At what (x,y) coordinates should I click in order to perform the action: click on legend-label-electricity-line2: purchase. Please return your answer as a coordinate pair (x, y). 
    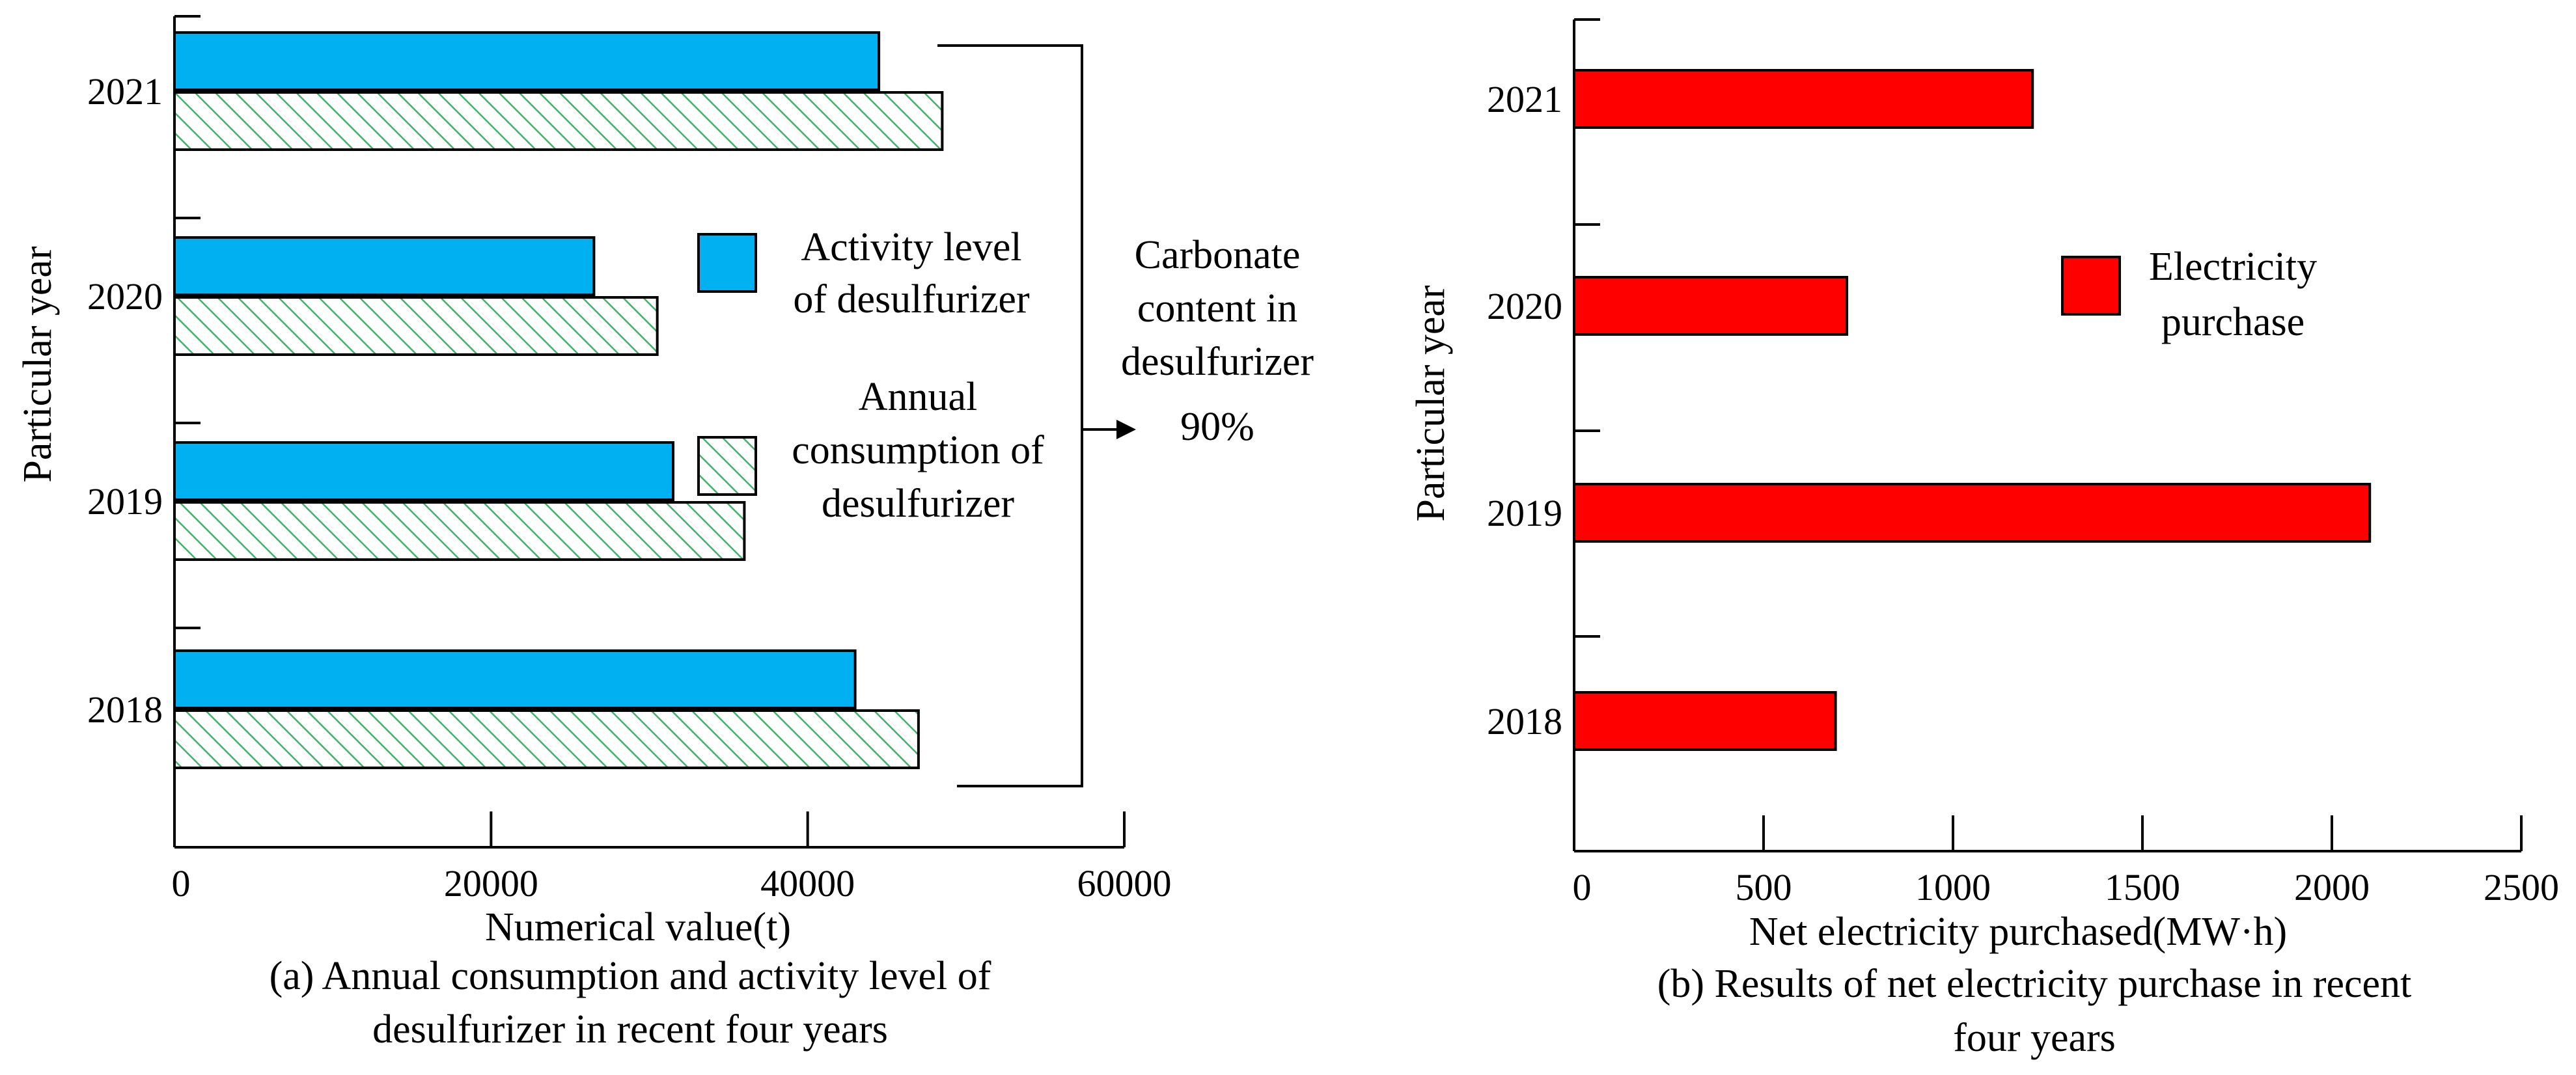
    Looking at the image, I should click on (2233, 322).